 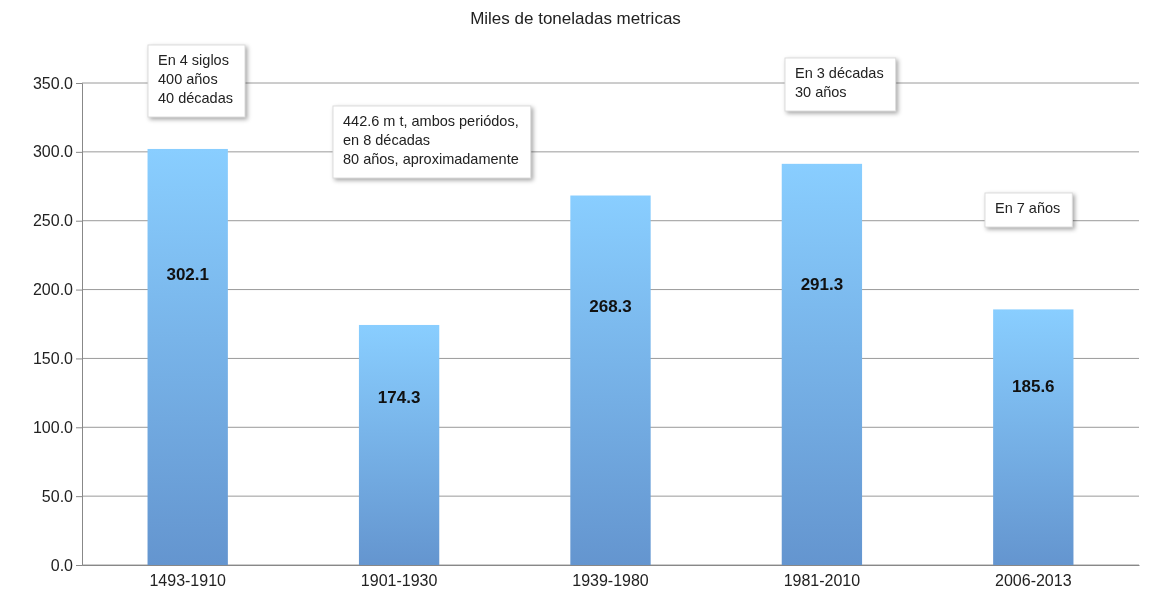 What do you see at coordinates (53, 152) in the screenshot?
I see `y-tick-label: 300.0` at bounding box center [53, 152].